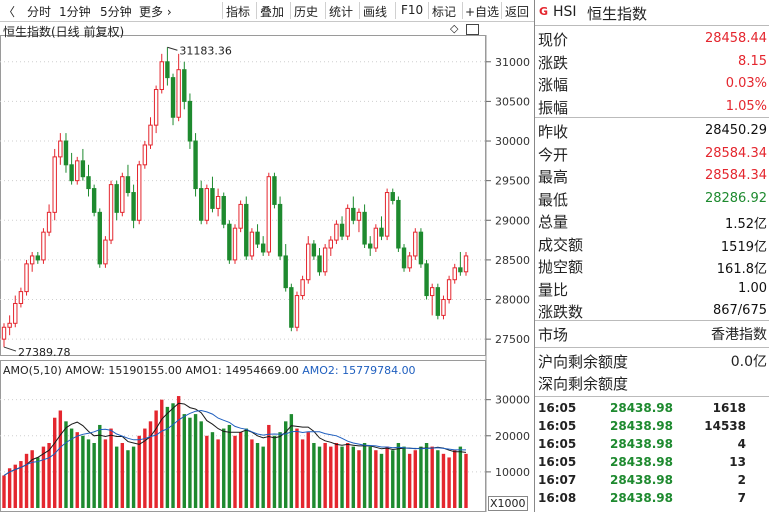 This screenshot has width=769, height=512. I want to click on back-arrow-icon: 〈, so click(9, 12).